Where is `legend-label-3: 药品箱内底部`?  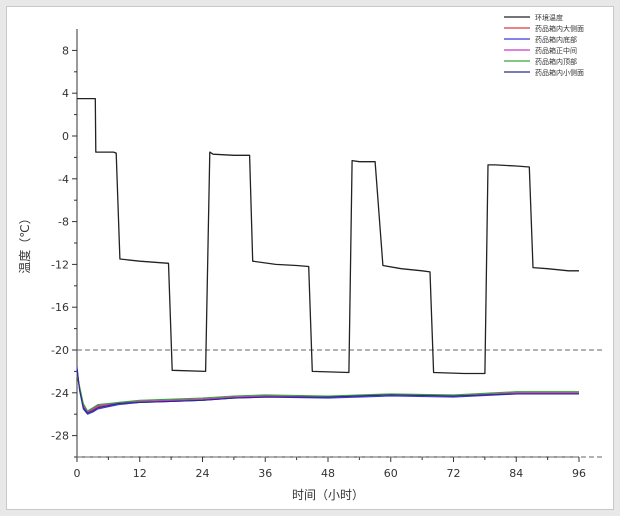 legend-label-3: 药品箱内底部 is located at coordinates (556, 39).